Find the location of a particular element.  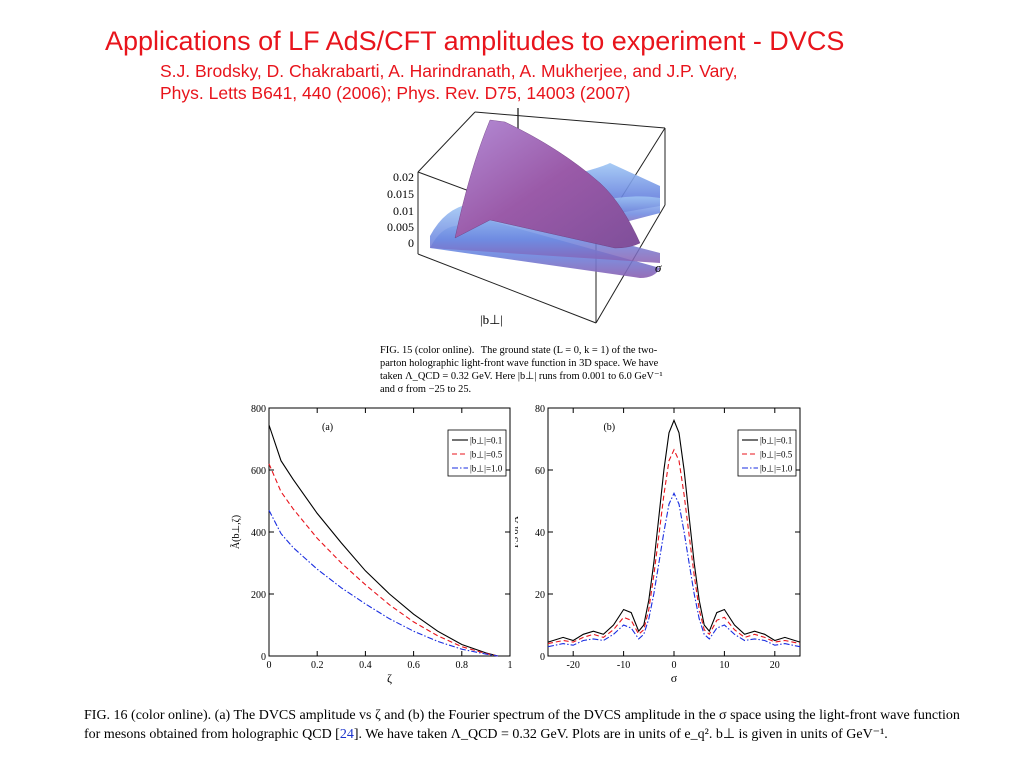

fig16b-y-tick-label: 60 is located at coordinates (540, 471).